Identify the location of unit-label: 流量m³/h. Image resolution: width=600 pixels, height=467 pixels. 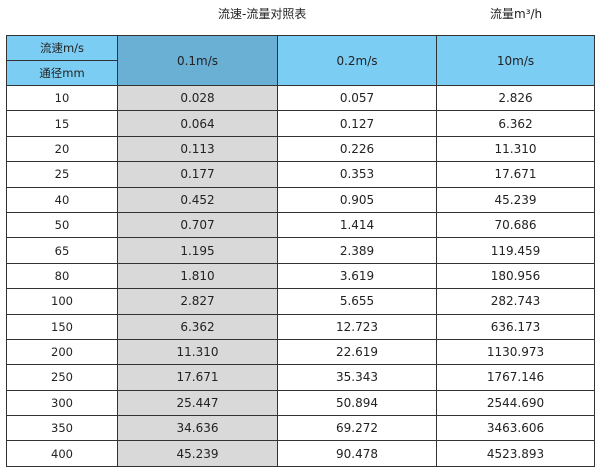
(516, 14).